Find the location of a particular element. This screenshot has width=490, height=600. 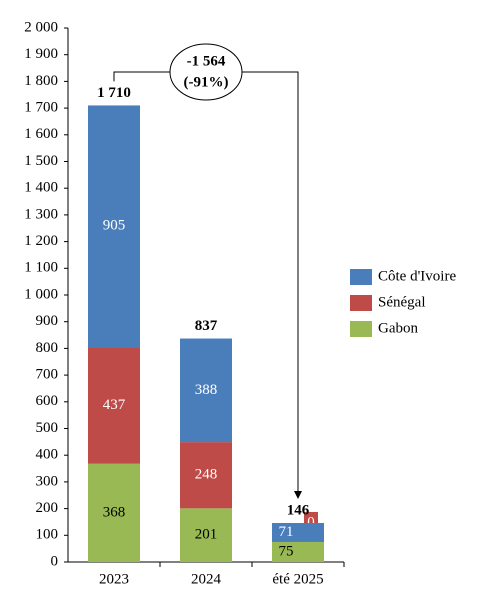

y-tick-label: 1 000 is located at coordinates (41, 294).